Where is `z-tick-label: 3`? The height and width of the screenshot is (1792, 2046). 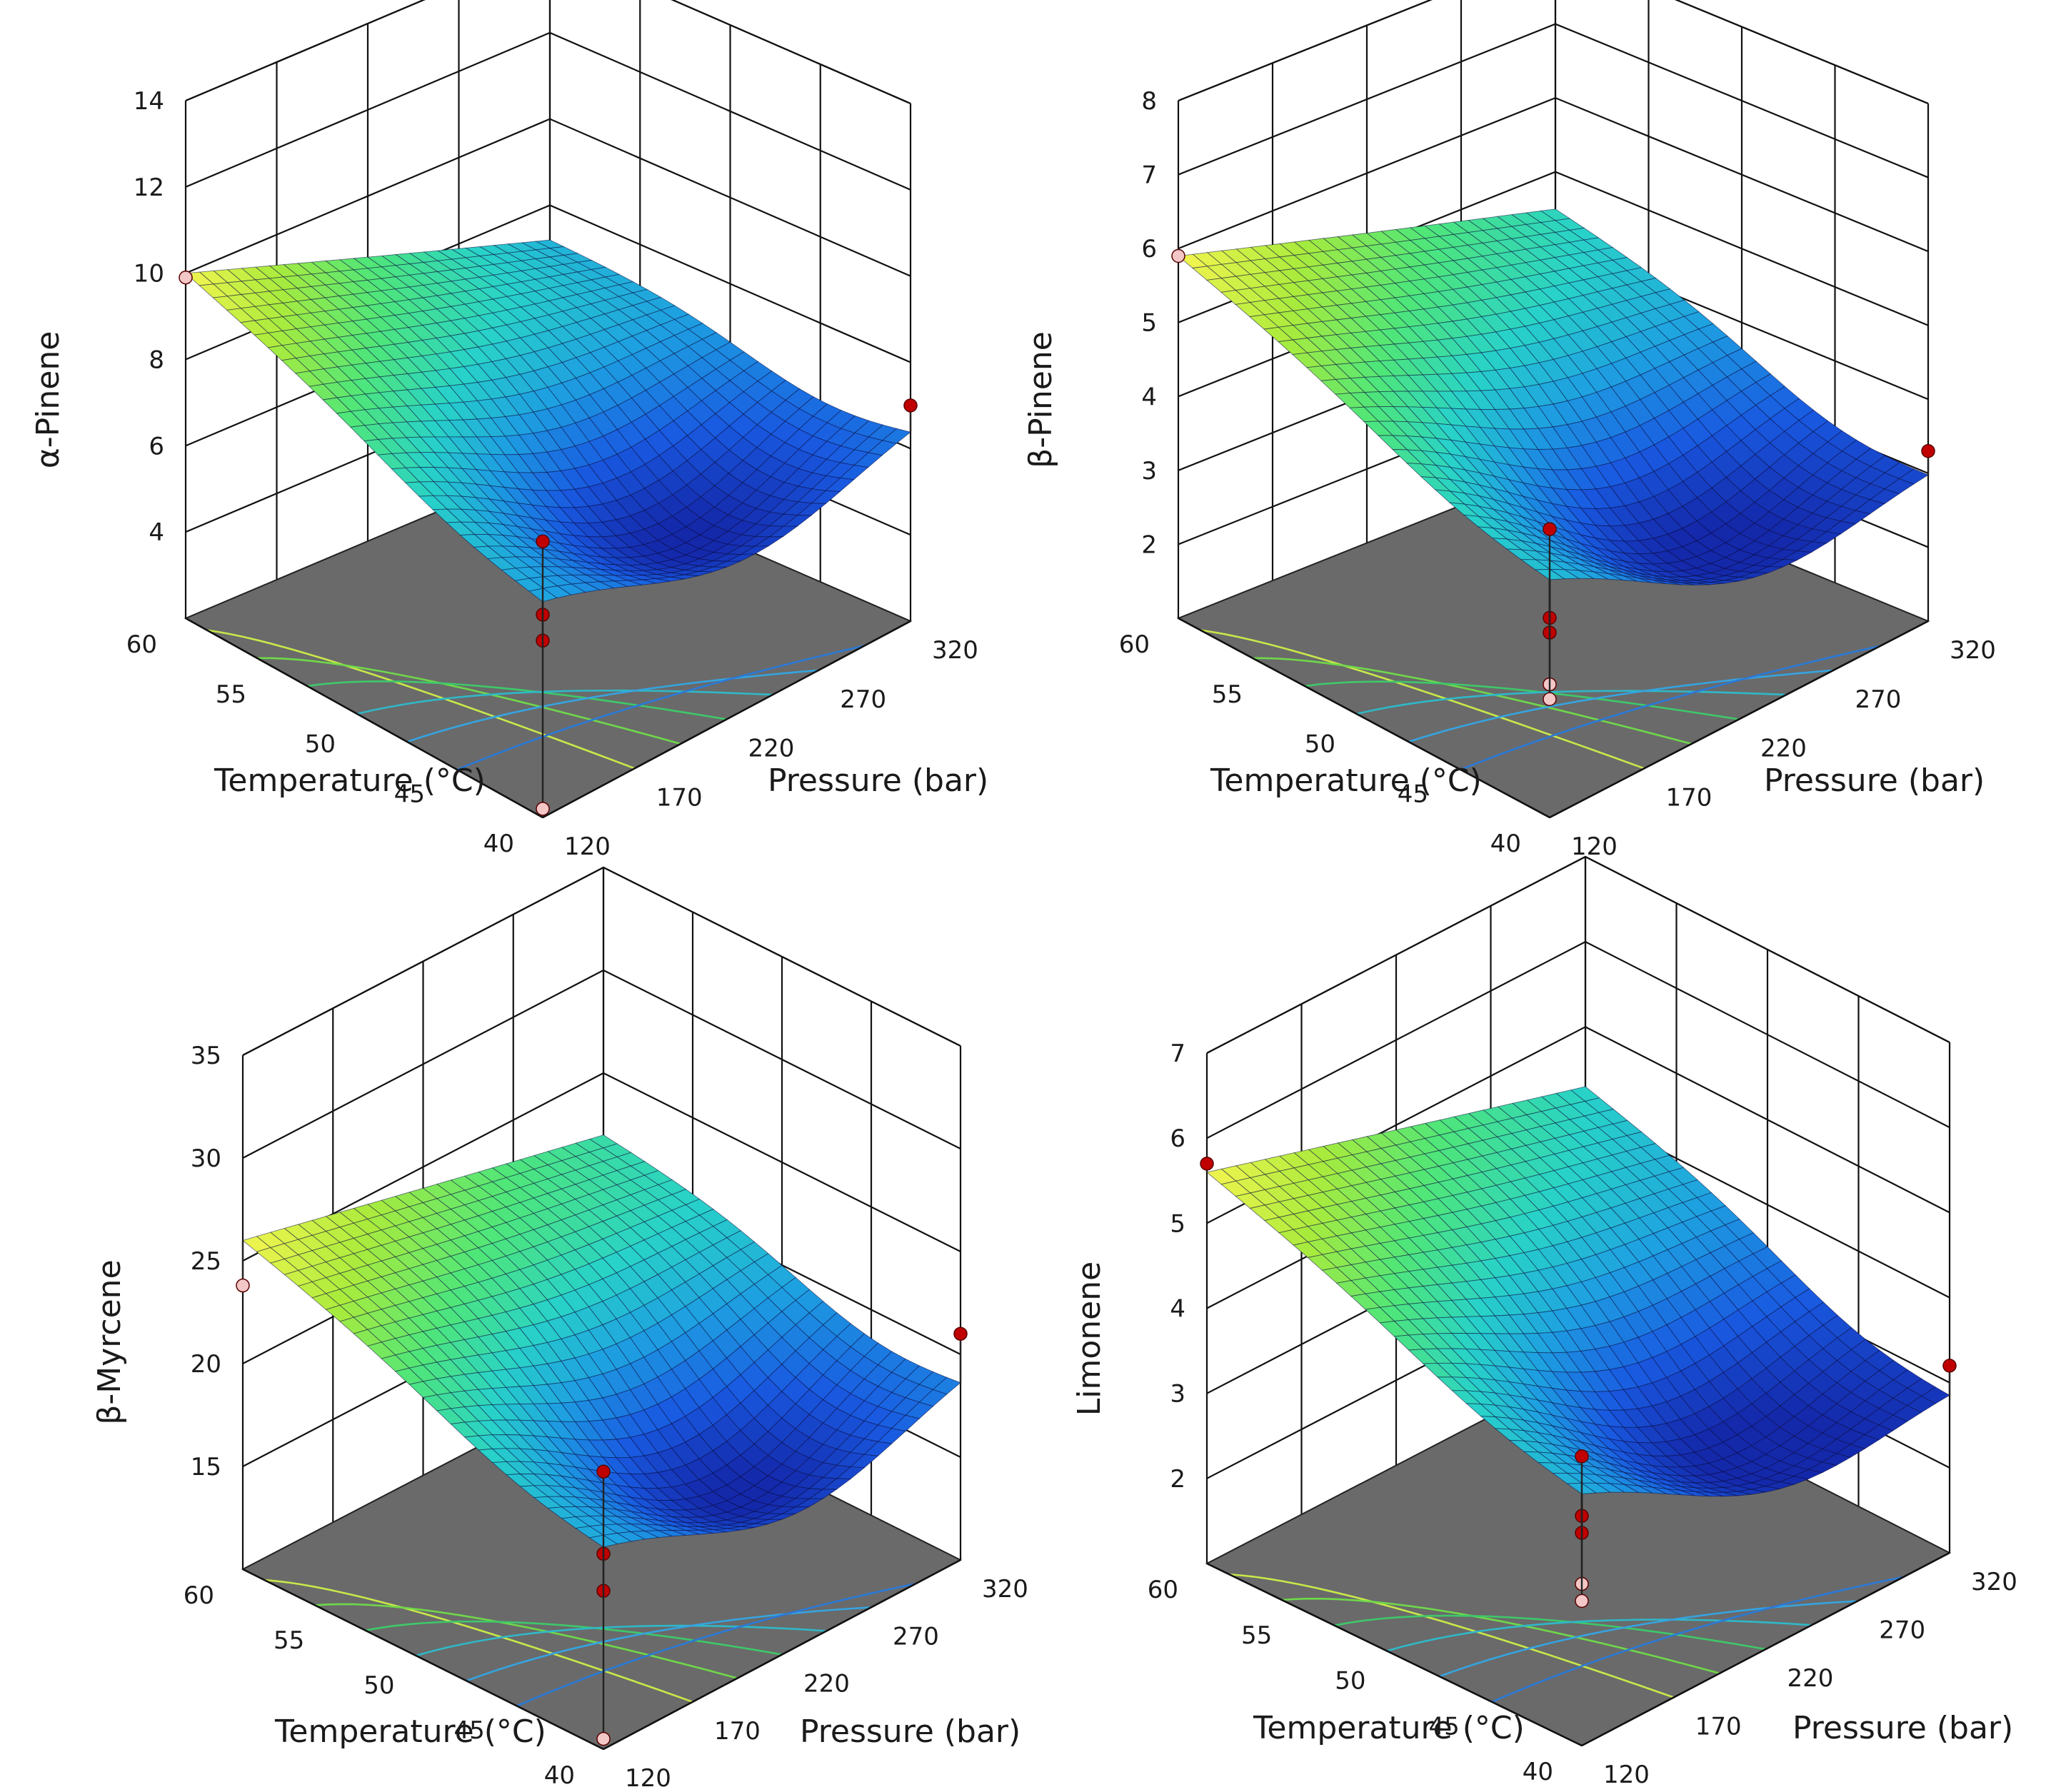 z-tick-label: 3 is located at coordinates (1178, 1394).